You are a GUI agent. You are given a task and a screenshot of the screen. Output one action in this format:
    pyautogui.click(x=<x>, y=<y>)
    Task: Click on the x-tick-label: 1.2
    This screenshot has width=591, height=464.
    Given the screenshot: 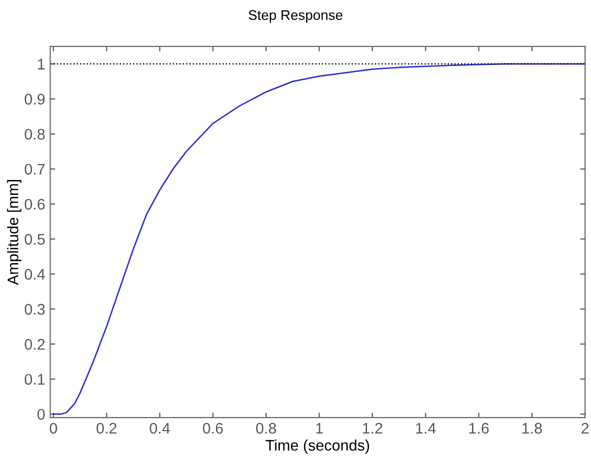 What is the action you would take?
    pyautogui.click(x=372, y=428)
    